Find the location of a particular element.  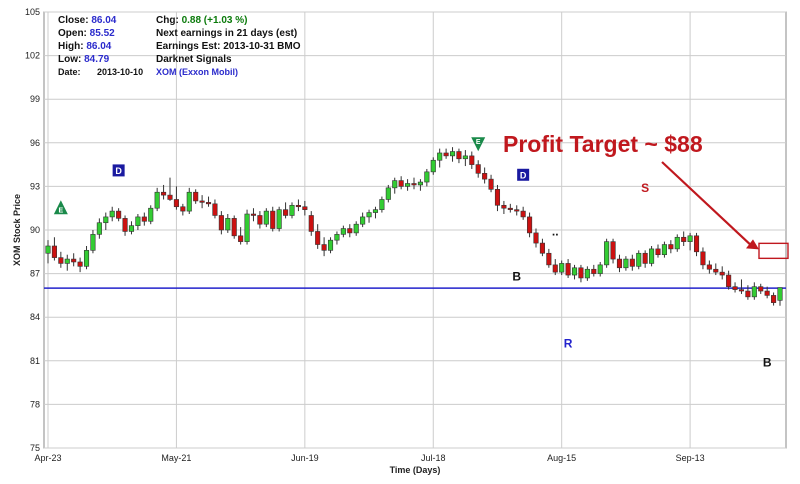

low-readout: Low: 84.79 is located at coordinates (83, 59).